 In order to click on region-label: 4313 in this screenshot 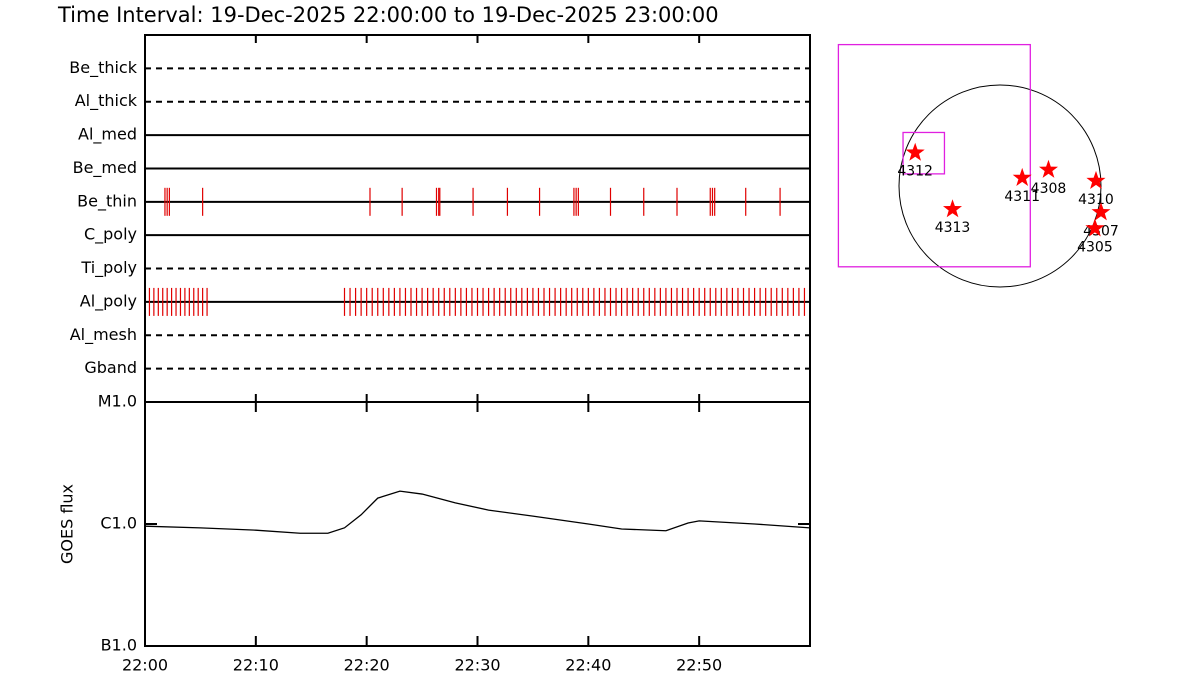, I will do `click(953, 228)`.